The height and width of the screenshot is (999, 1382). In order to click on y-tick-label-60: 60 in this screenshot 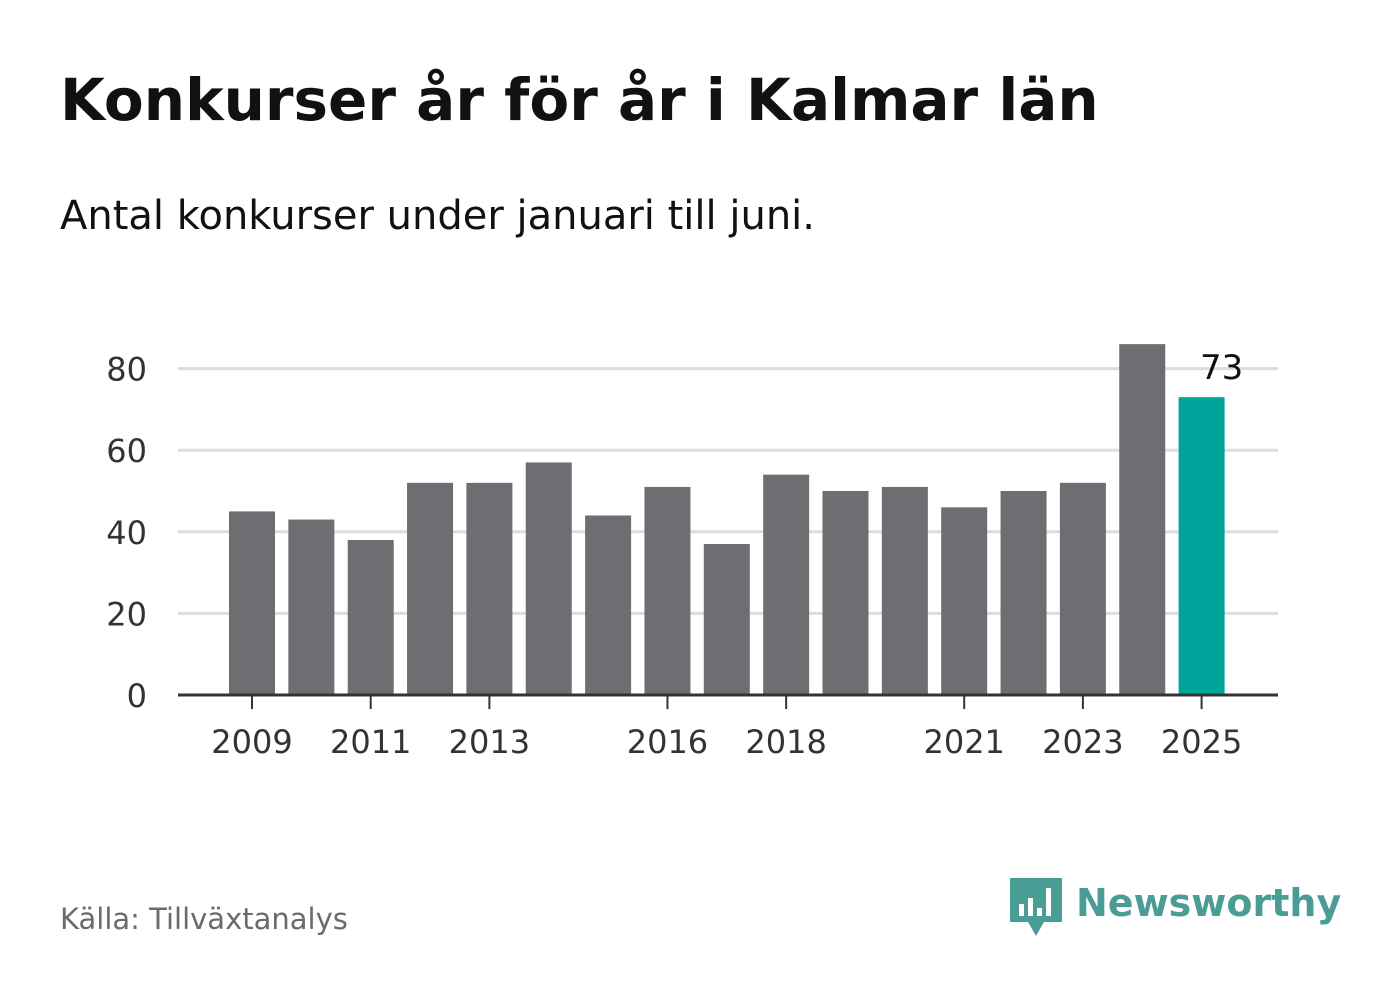, I will do `click(126, 451)`.